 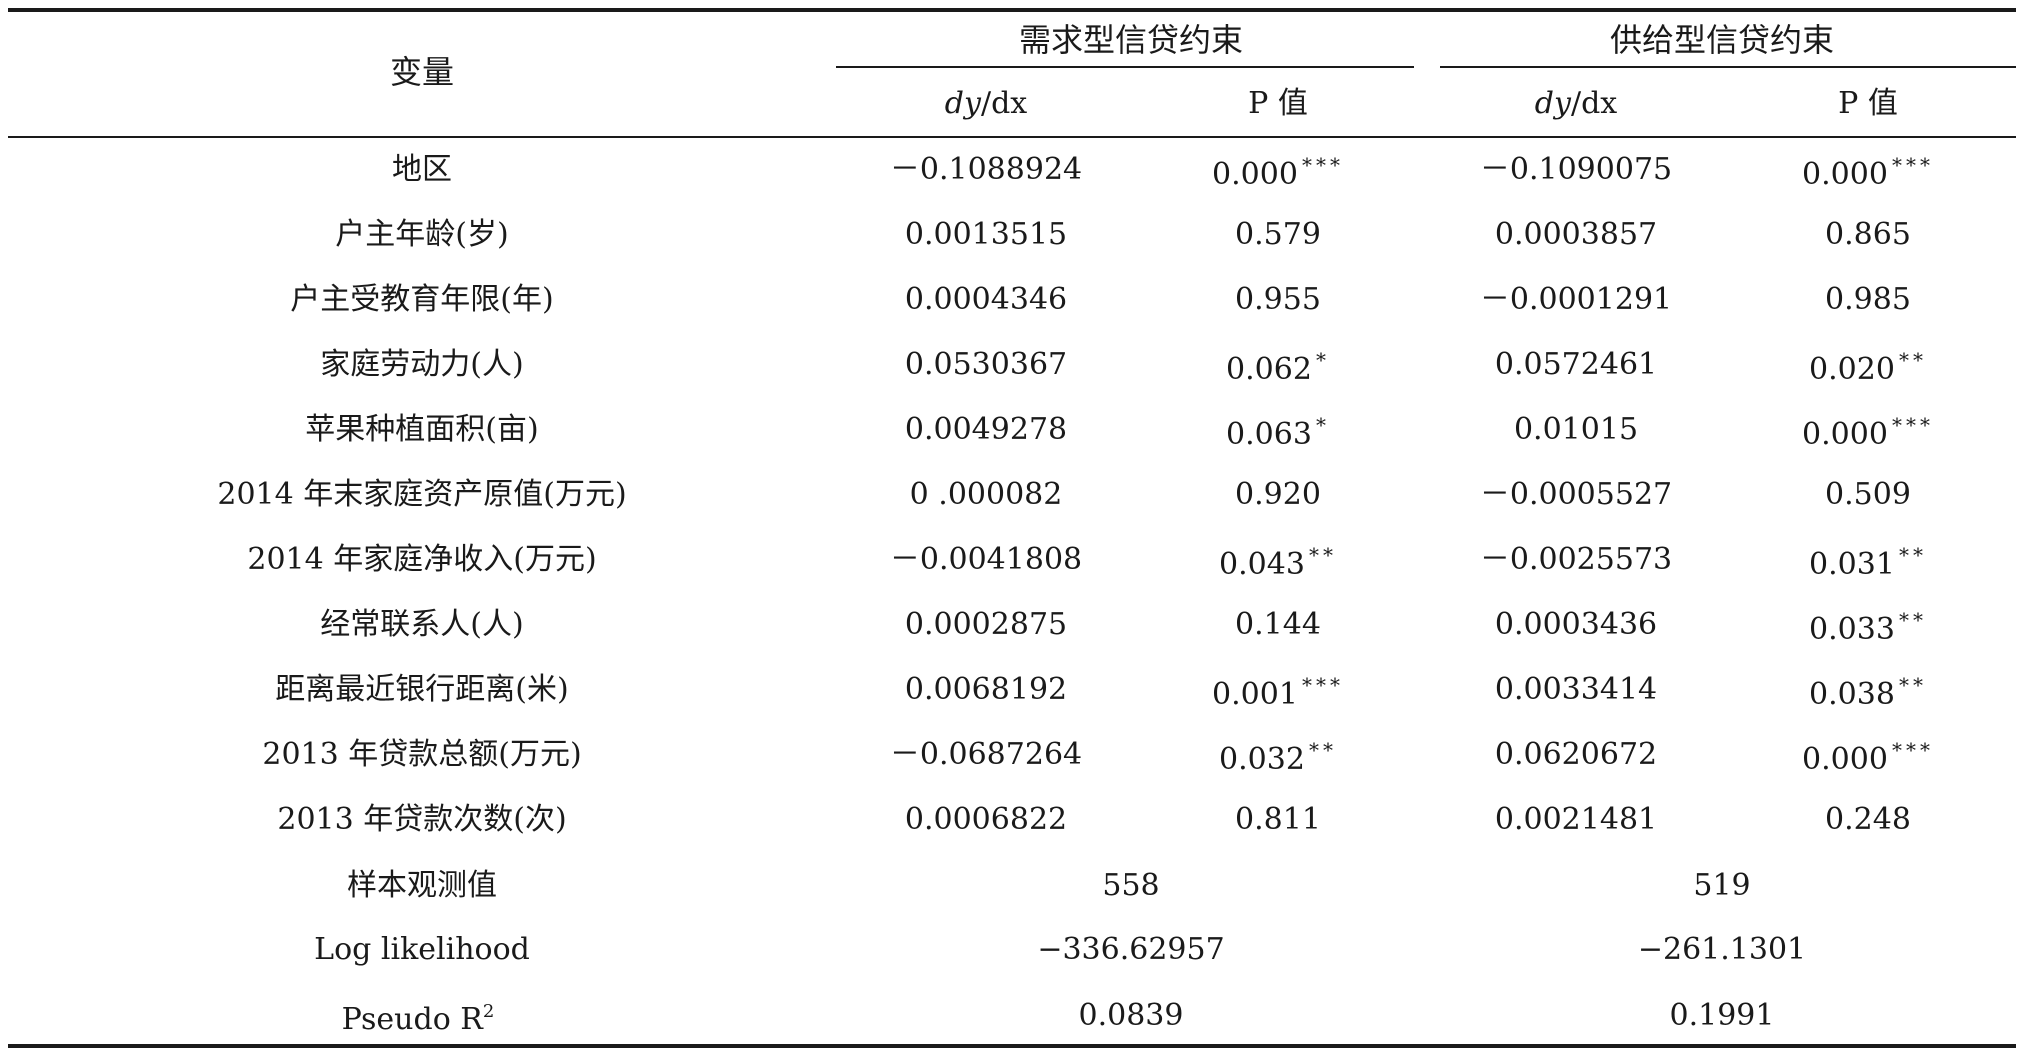 I want to click on demand-group-rule, so click(x=1125, y=67).